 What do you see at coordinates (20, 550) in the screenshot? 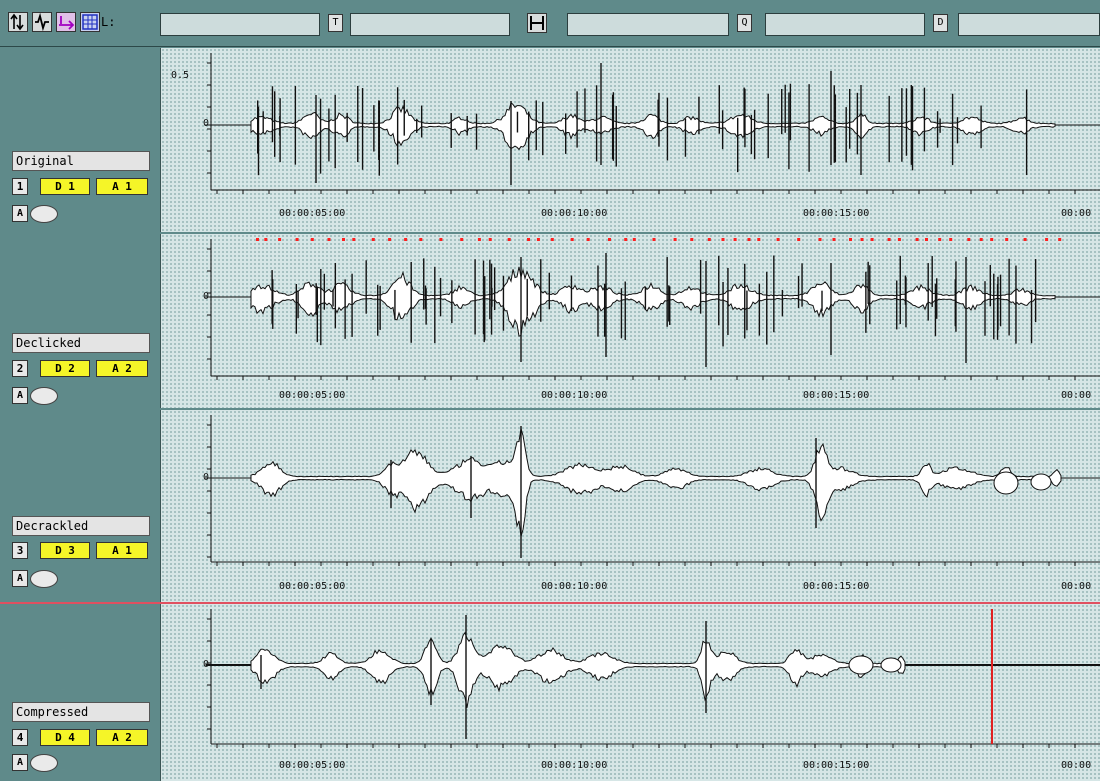
I see `track-number: 3` at bounding box center [20, 550].